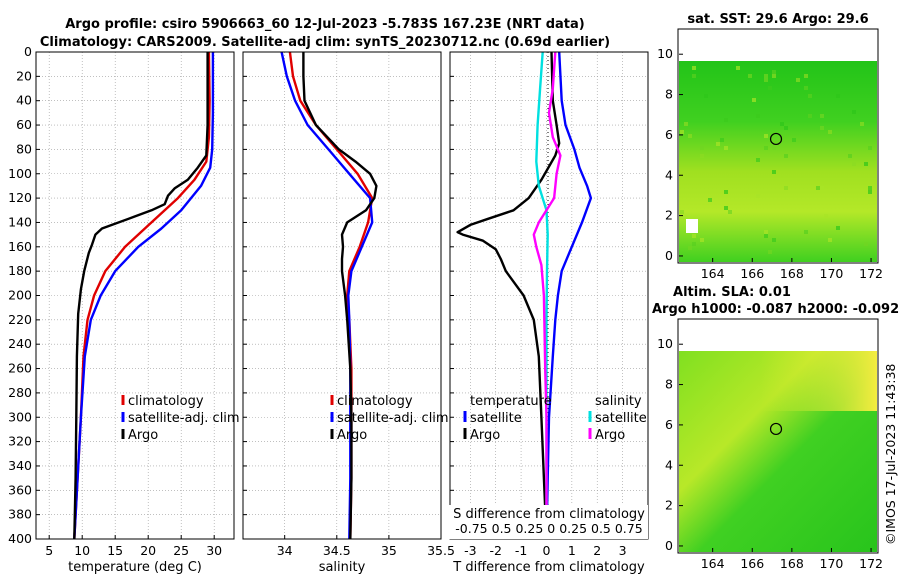 This screenshot has height=580, width=900. What do you see at coordinates (890, 454) in the screenshot?
I see `credit-stamp: ©IMOS 17-Jul-2023 11:43:38` at bounding box center [890, 454].